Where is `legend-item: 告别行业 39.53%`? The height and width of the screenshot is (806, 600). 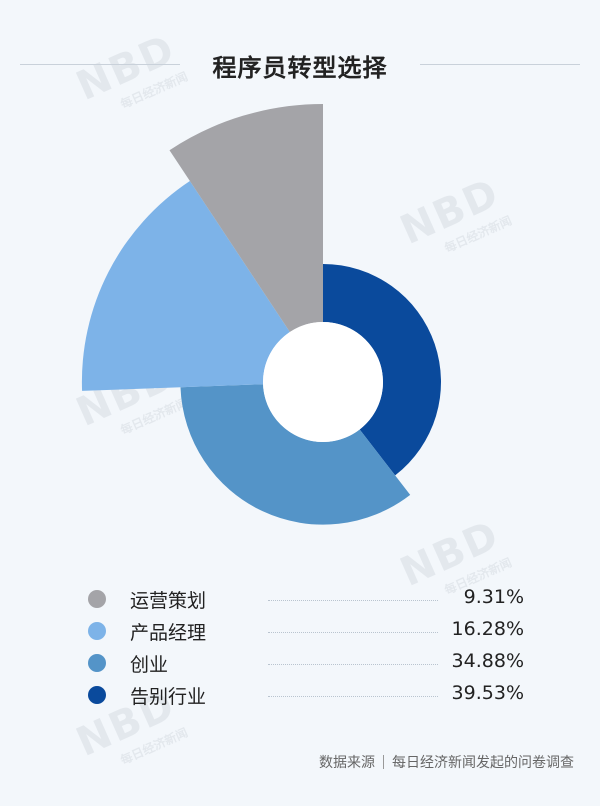
legend-item: 告别行业 39.53% is located at coordinates (308, 696).